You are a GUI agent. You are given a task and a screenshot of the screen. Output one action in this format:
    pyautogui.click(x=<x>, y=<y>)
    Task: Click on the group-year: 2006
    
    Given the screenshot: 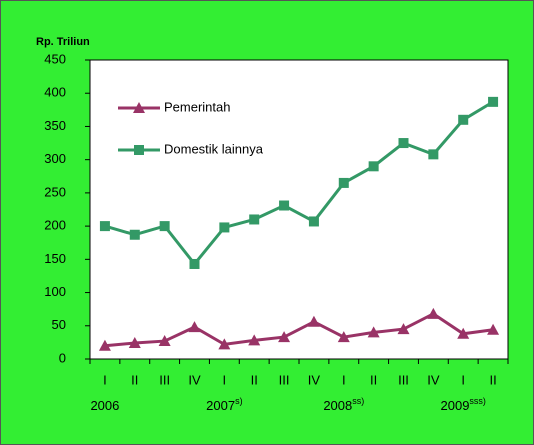 What is the action you would take?
    pyautogui.click(x=104, y=405)
    